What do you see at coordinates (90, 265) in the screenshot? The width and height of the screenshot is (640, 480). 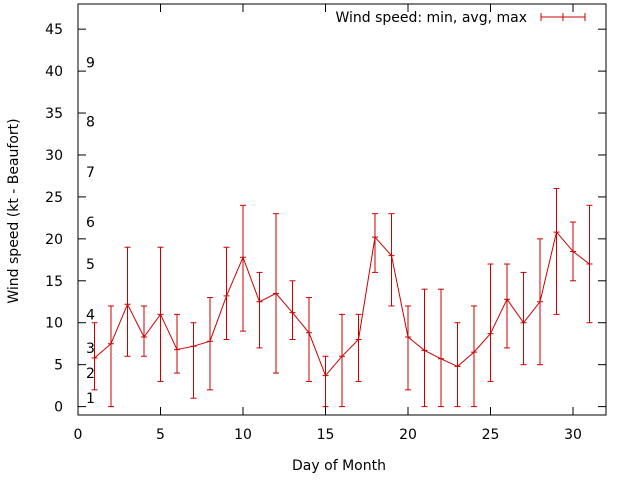 I see `beaufort-label: 5` at bounding box center [90, 265].